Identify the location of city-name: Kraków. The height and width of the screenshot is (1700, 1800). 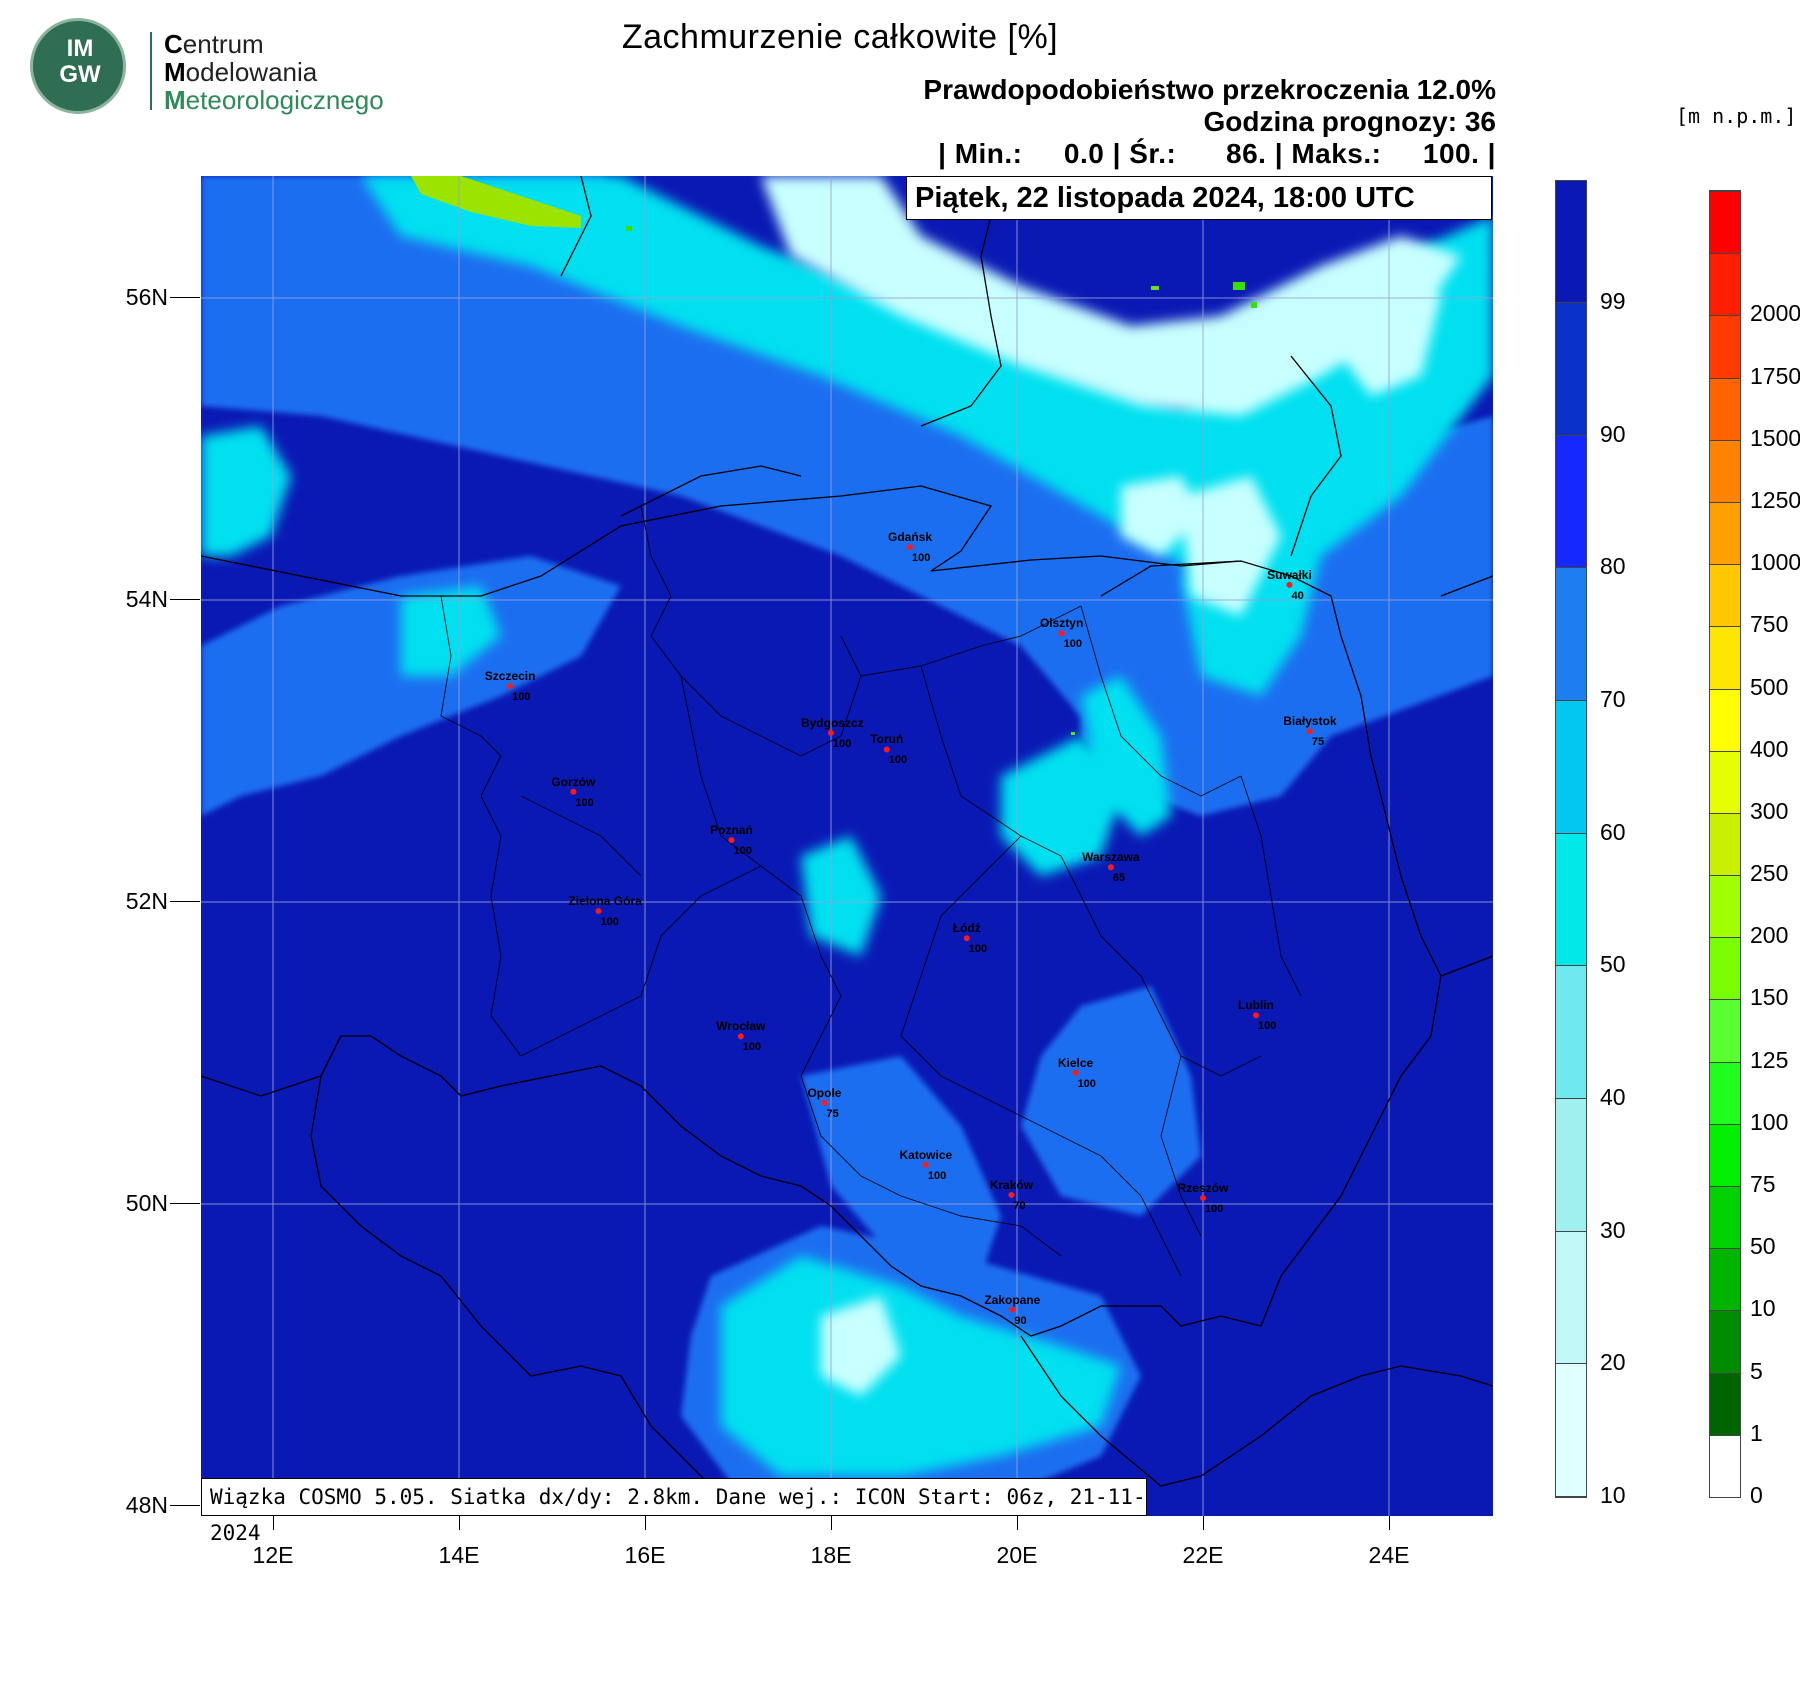
(1011, 1184).